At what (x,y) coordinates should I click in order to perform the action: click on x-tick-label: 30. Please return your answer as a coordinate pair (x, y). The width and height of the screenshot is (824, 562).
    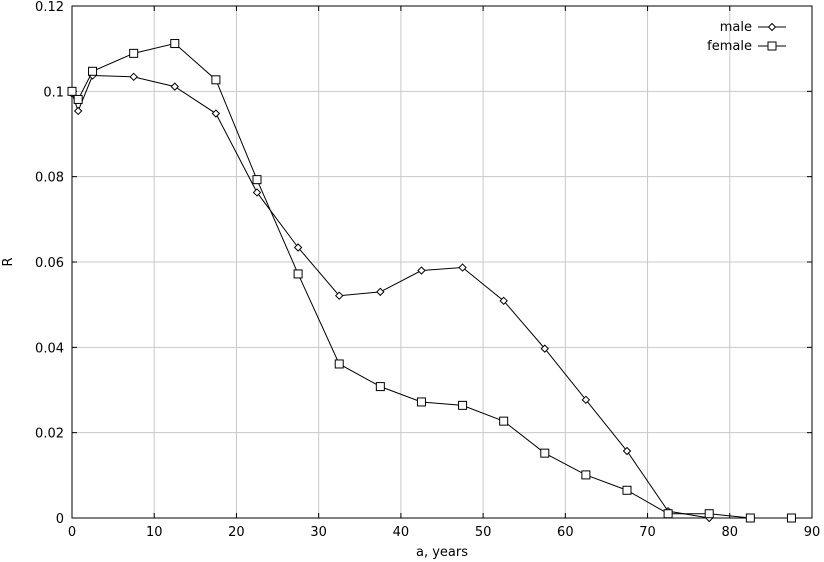
    Looking at the image, I should click on (318, 532).